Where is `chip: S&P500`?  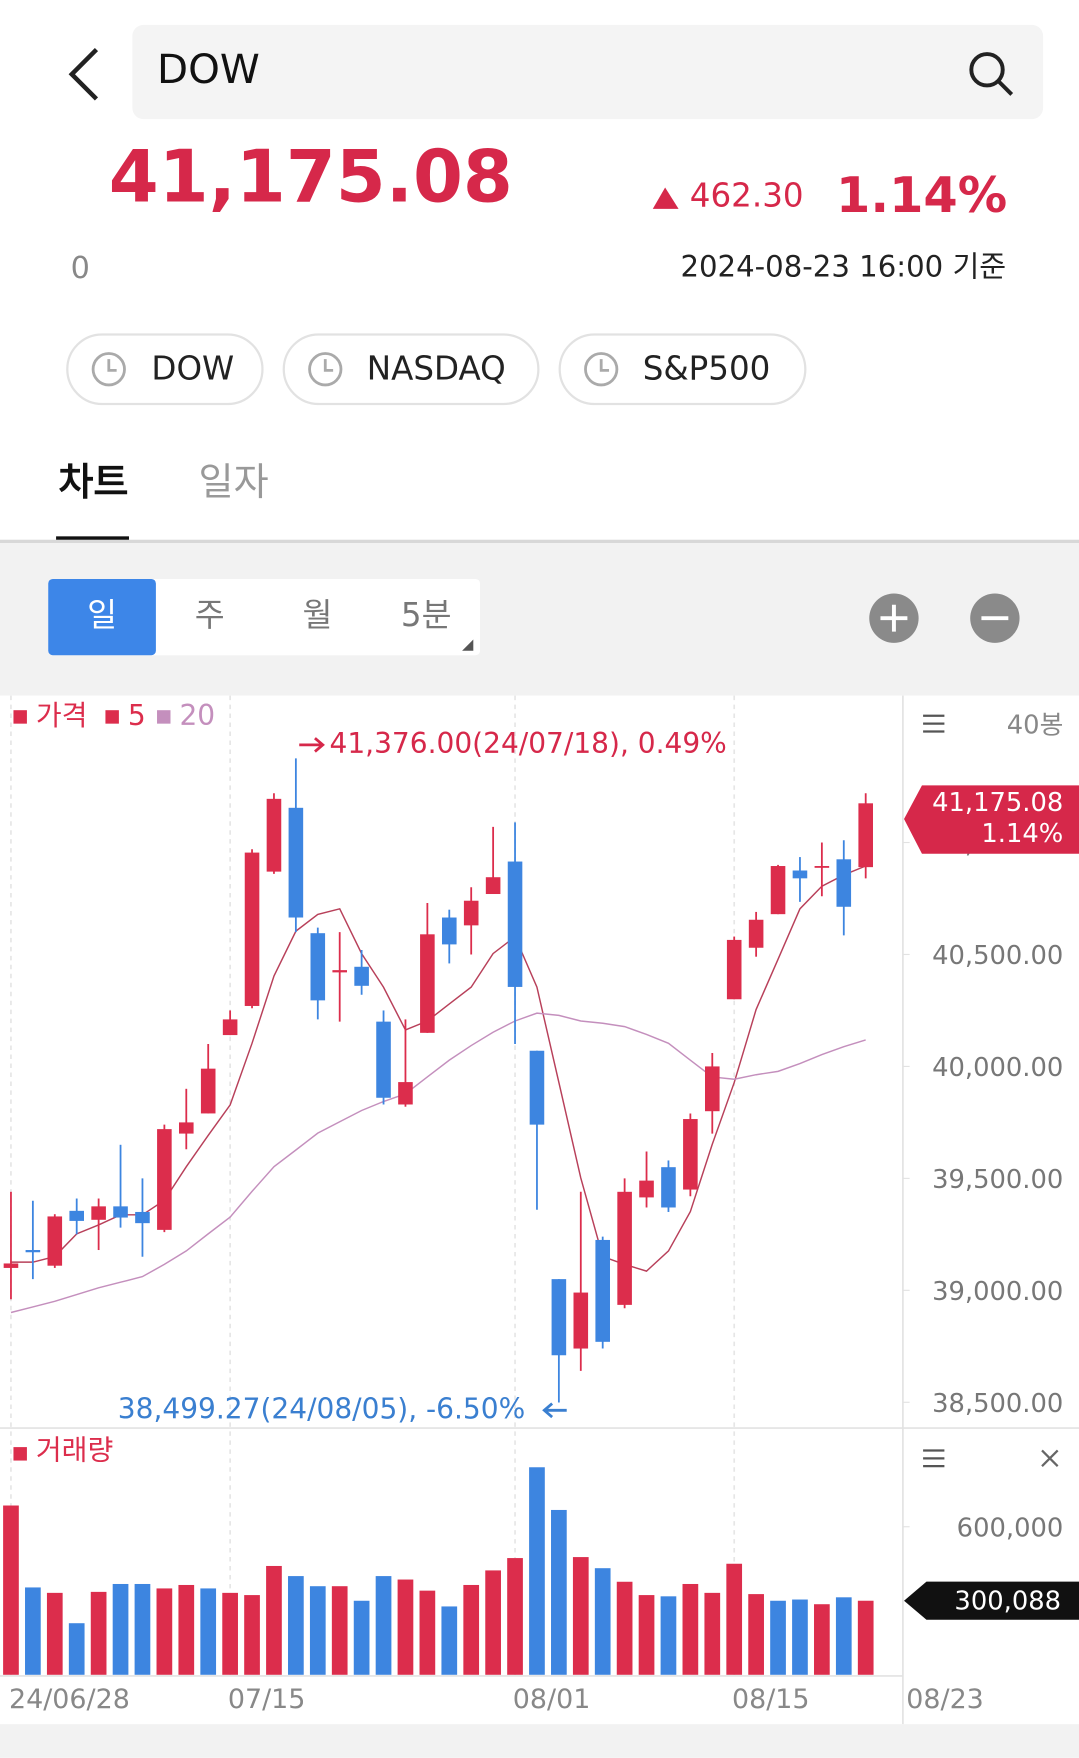
chip: S&P500 is located at coordinates (682, 369).